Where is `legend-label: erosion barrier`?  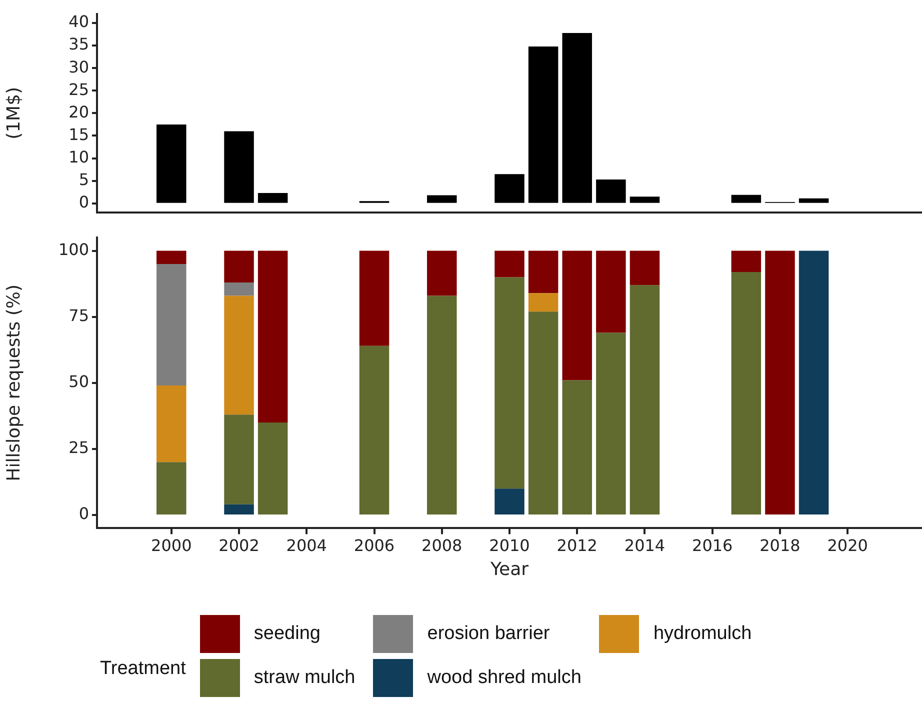 legend-label: erosion barrier is located at coordinates (488, 634).